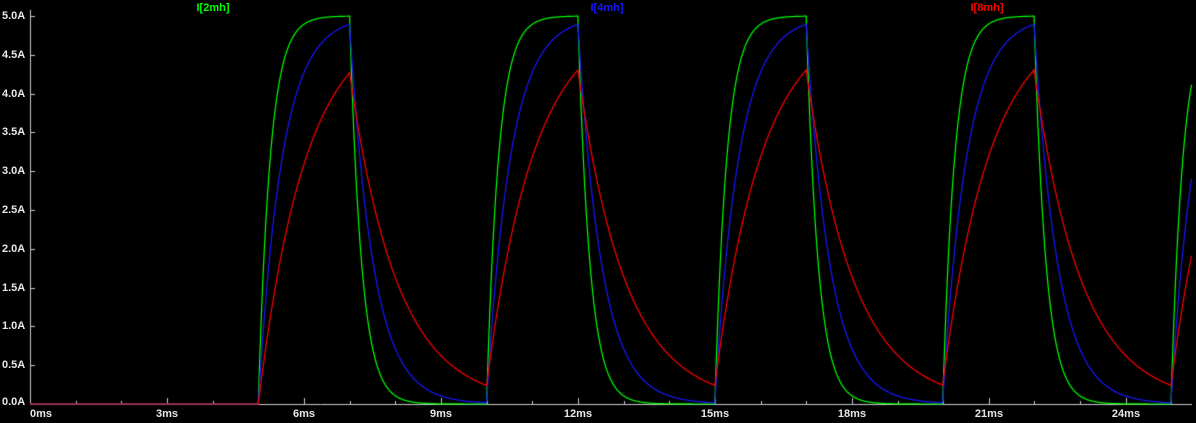 Image resolution: width=1196 pixels, height=423 pixels. What do you see at coordinates (607, 8) in the screenshot?
I see `legend-label-i4mh: I[4mh]` at bounding box center [607, 8].